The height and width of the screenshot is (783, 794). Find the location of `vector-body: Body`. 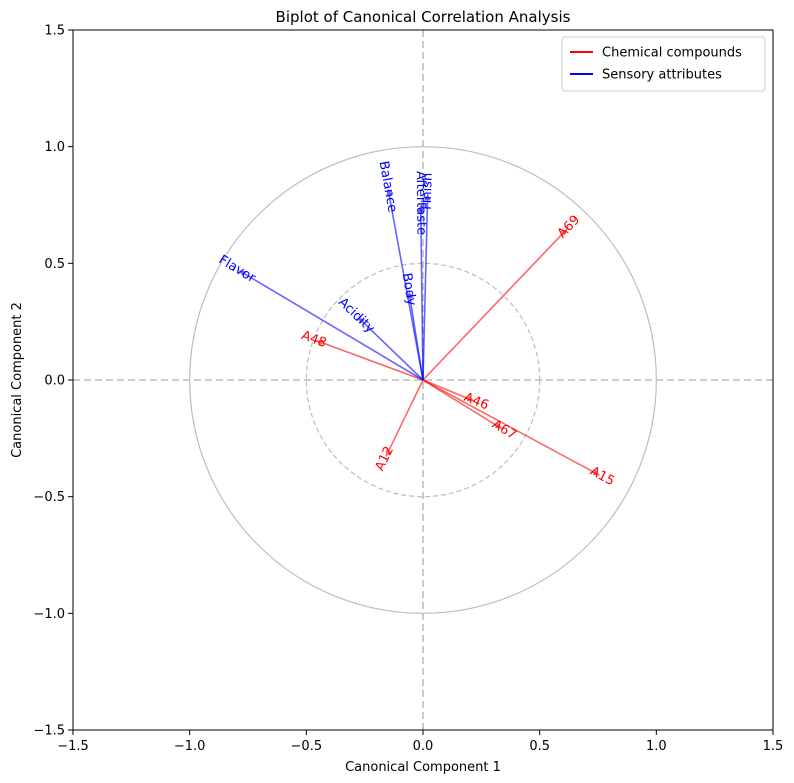

vector-body: Body is located at coordinates (411, 326).